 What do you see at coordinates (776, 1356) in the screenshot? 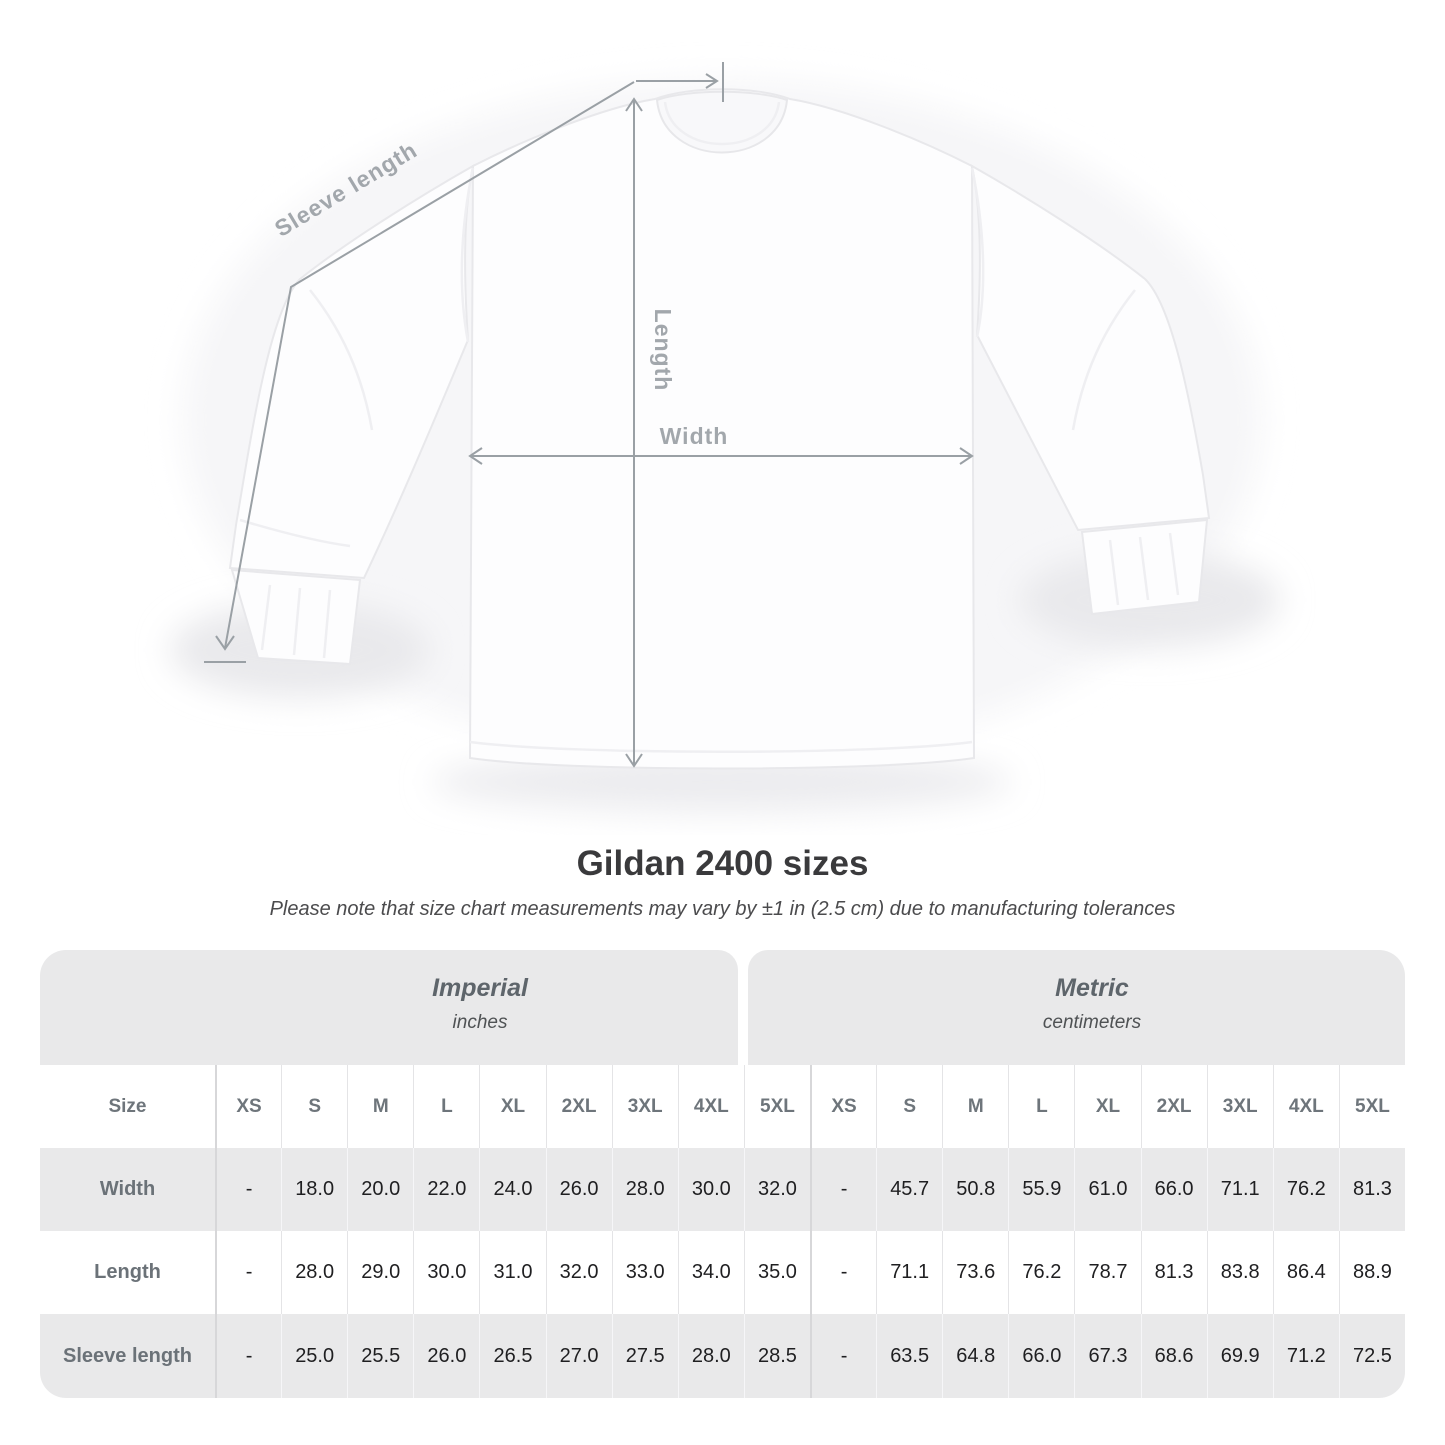
I see `table-cell: 28.5` at bounding box center [776, 1356].